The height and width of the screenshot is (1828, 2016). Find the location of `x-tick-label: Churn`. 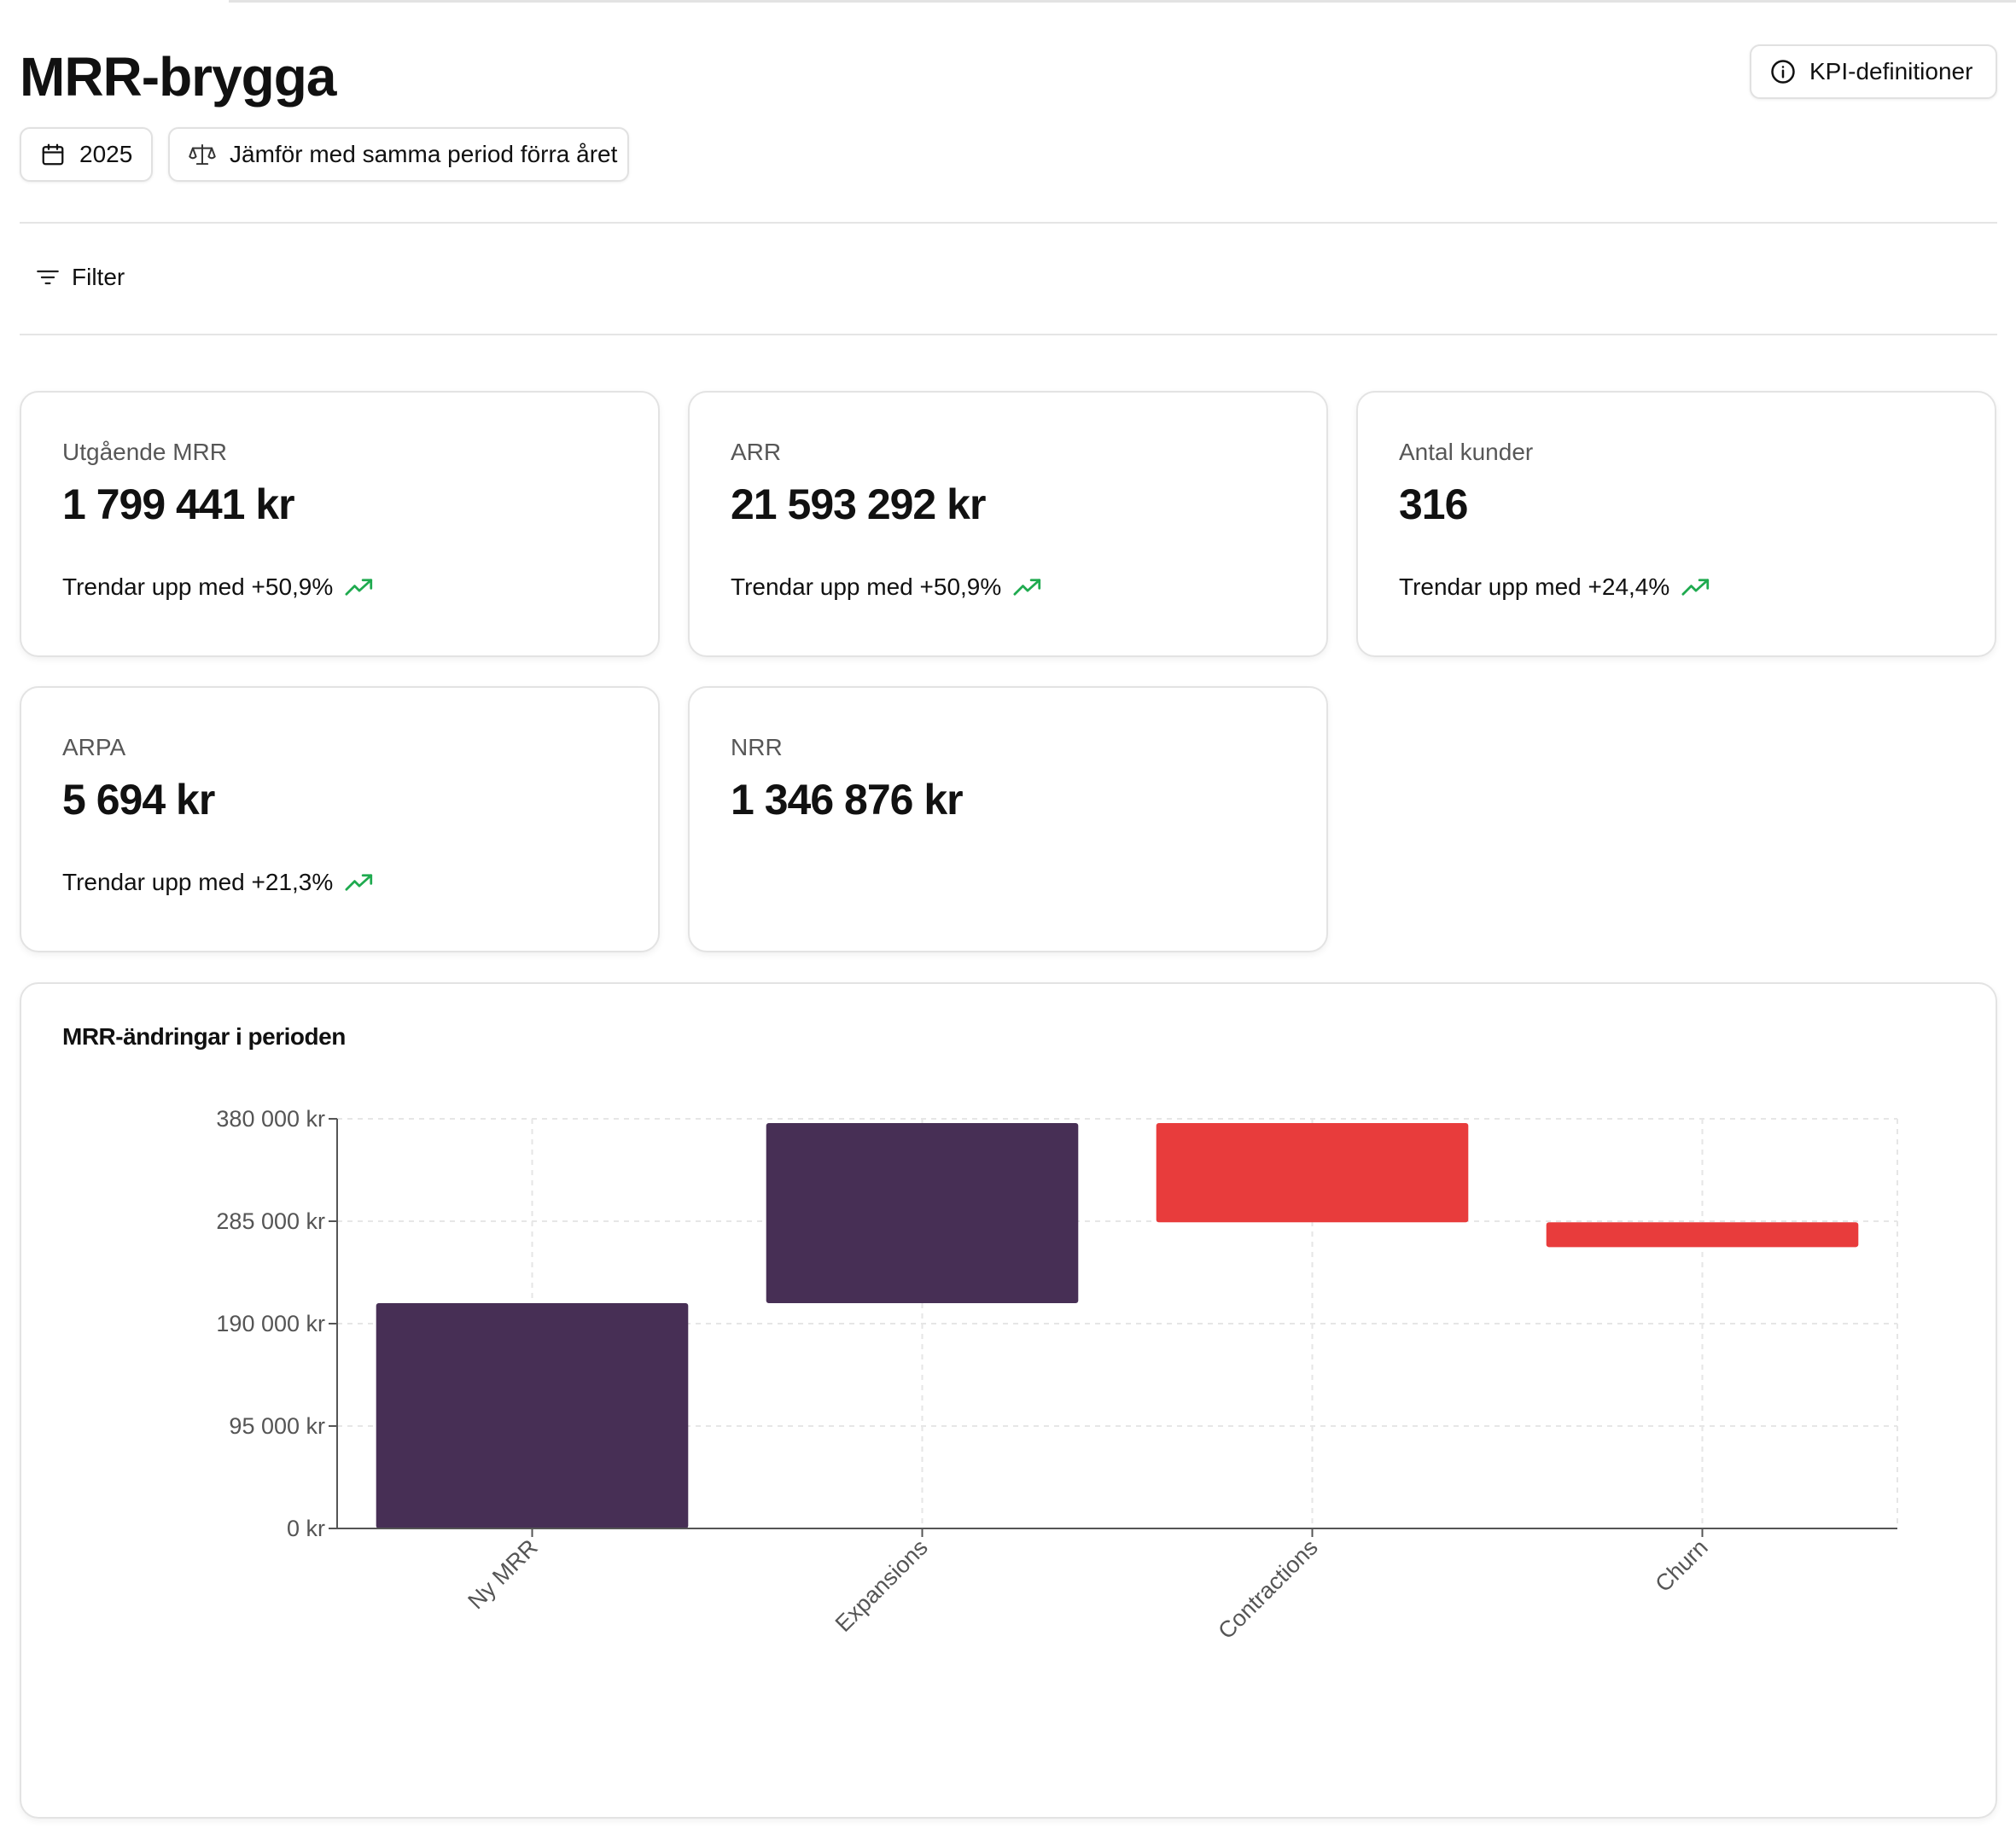

x-tick-label: Churn is located at coordinates (1682, 1565).